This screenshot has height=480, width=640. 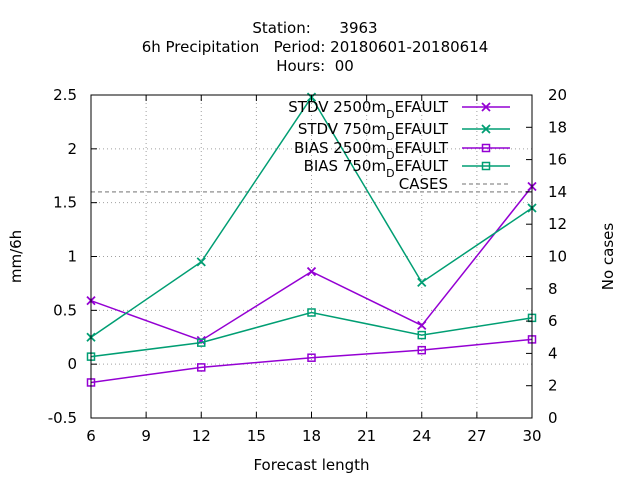 I want to click on x-axis-label: Forecast length, so click(x=311, y=465).